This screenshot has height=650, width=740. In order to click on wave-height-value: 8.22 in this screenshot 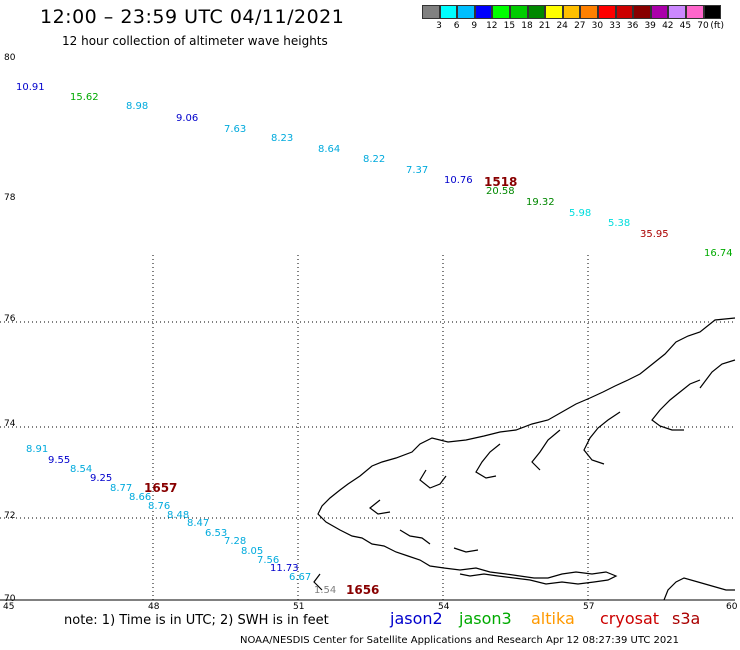, I will do `click(374, 159)`.